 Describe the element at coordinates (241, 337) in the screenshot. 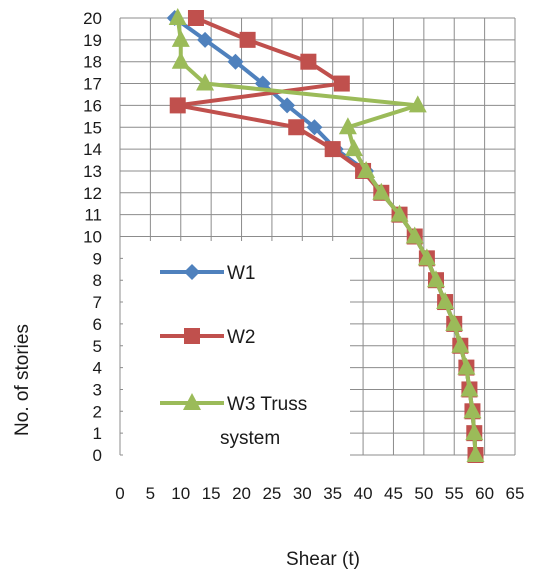

I see `legend-label: W2` at that location.